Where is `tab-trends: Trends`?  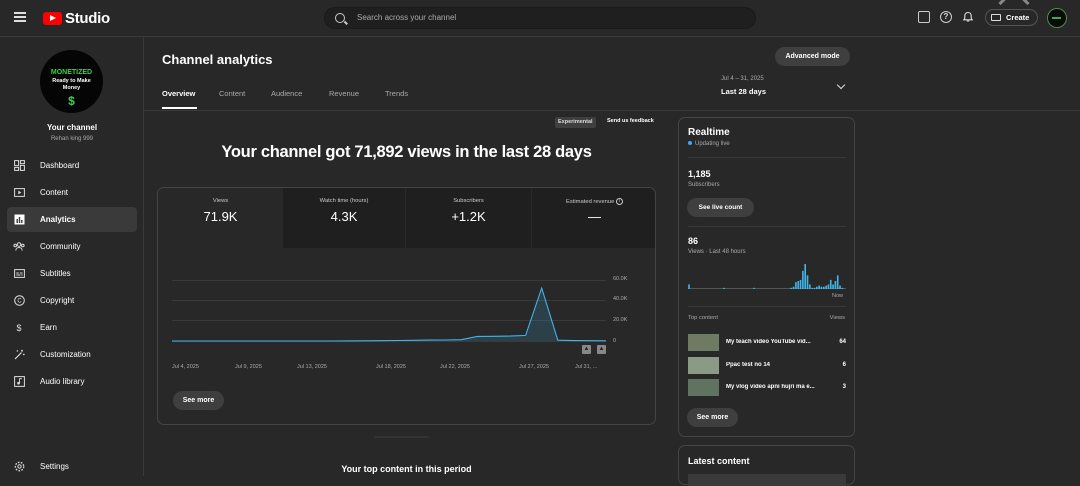 tab-trends: Trends is located at coordinates (397, 93).